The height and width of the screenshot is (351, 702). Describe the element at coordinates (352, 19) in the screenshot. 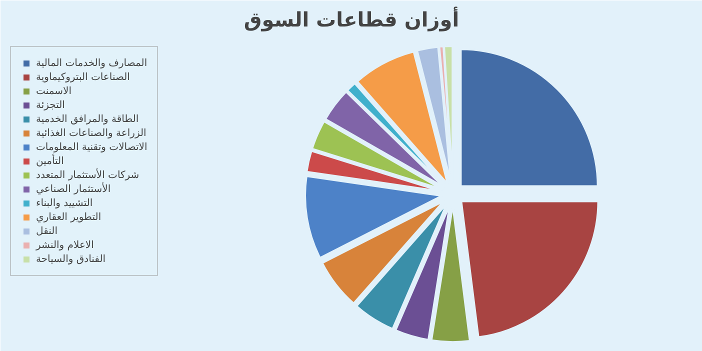

I see `chart-title: أوزان قطاعات السوق` at that location.